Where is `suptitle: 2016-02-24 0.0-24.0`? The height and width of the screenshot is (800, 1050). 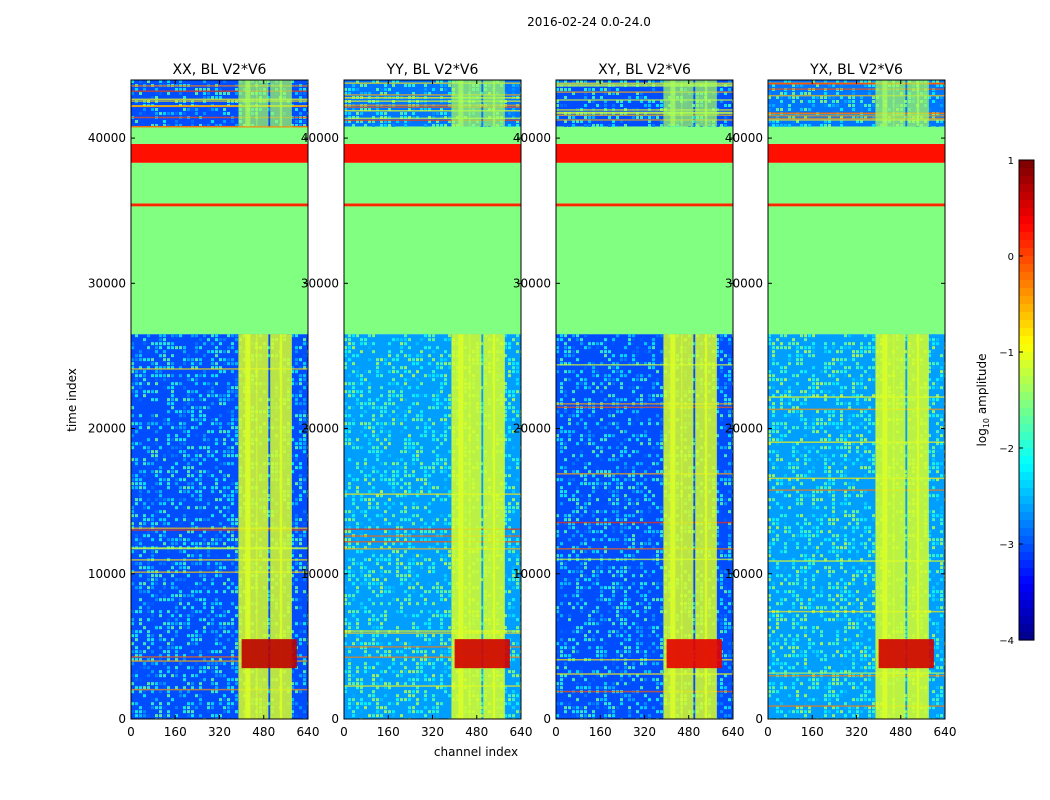 suptitle: 2016-02-24 0.0-24.0 is located at coordinates (589, 22).